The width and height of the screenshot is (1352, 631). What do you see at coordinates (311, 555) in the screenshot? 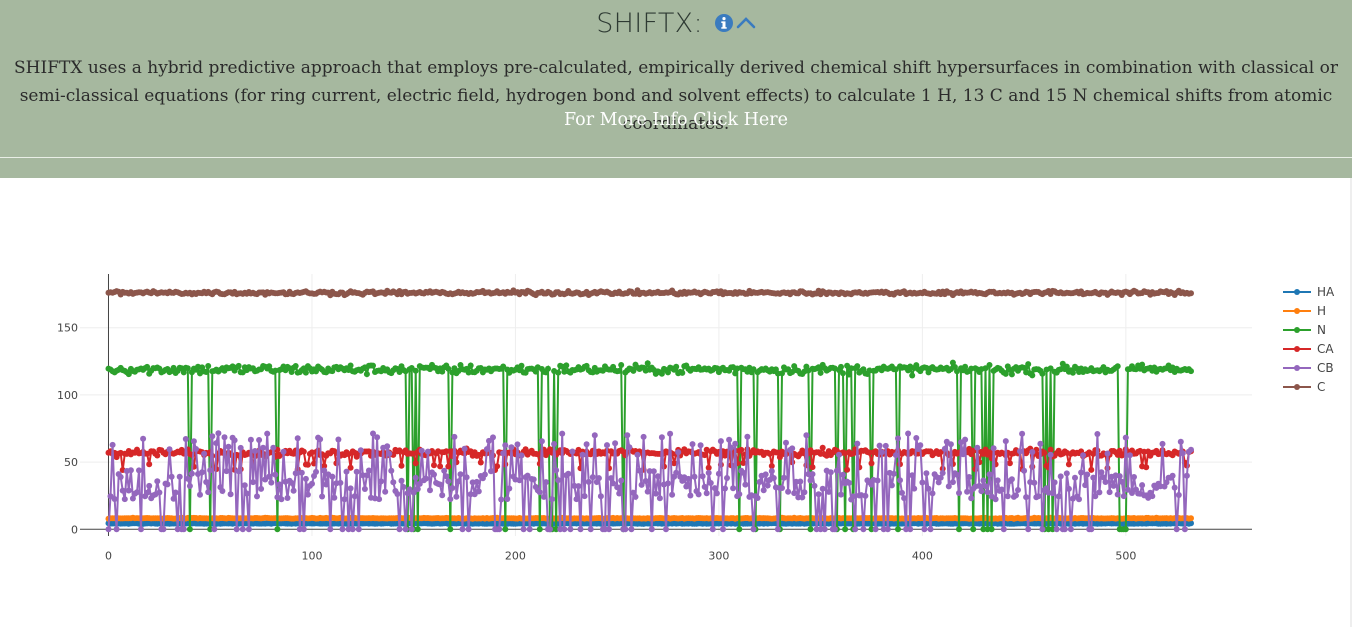
I see `x-tick-label: 100` at bounding box center [311, 555].